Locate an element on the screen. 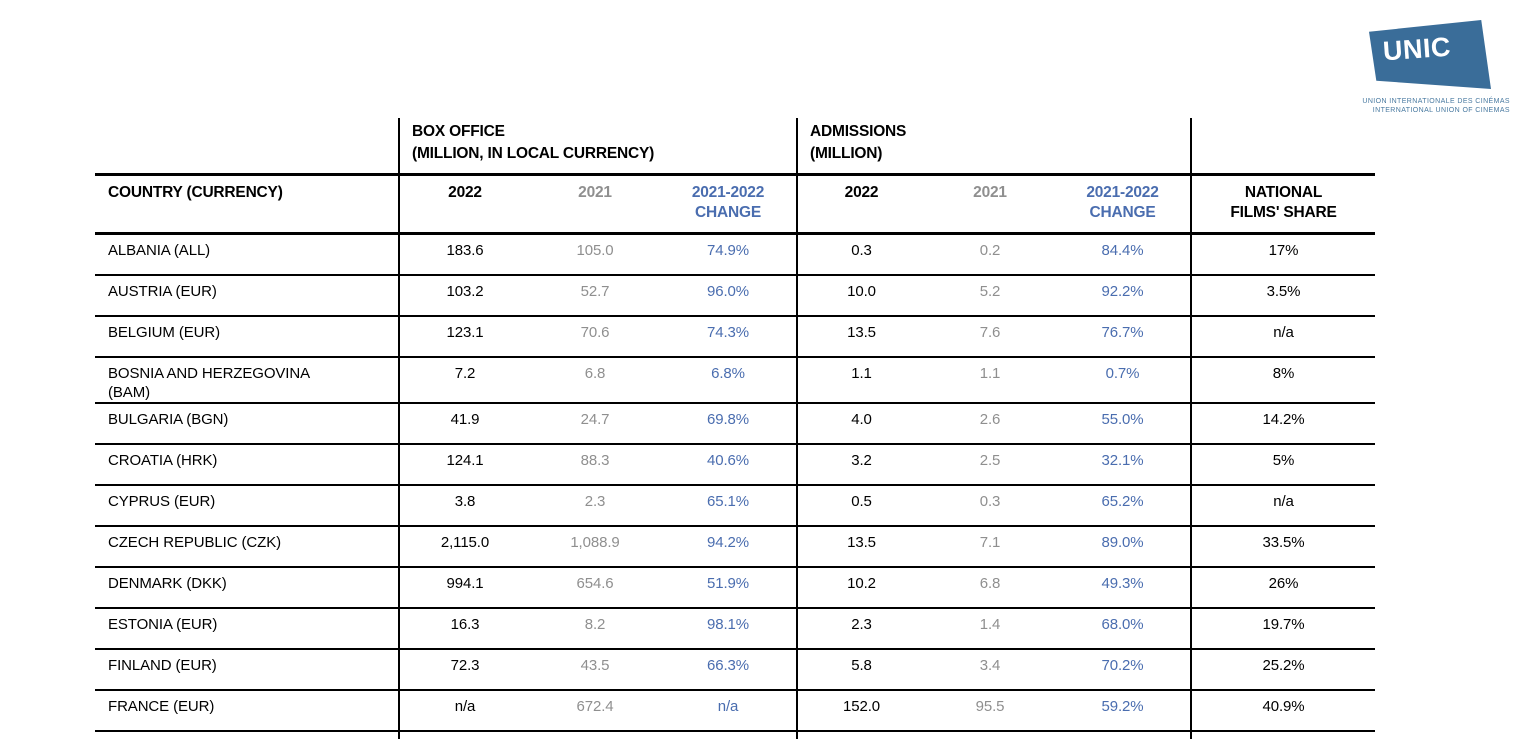 Image resolution: width=1522 pixels, height=751 pixels. header-admissions-2021: 2021 is located at coordinates (990, 192).